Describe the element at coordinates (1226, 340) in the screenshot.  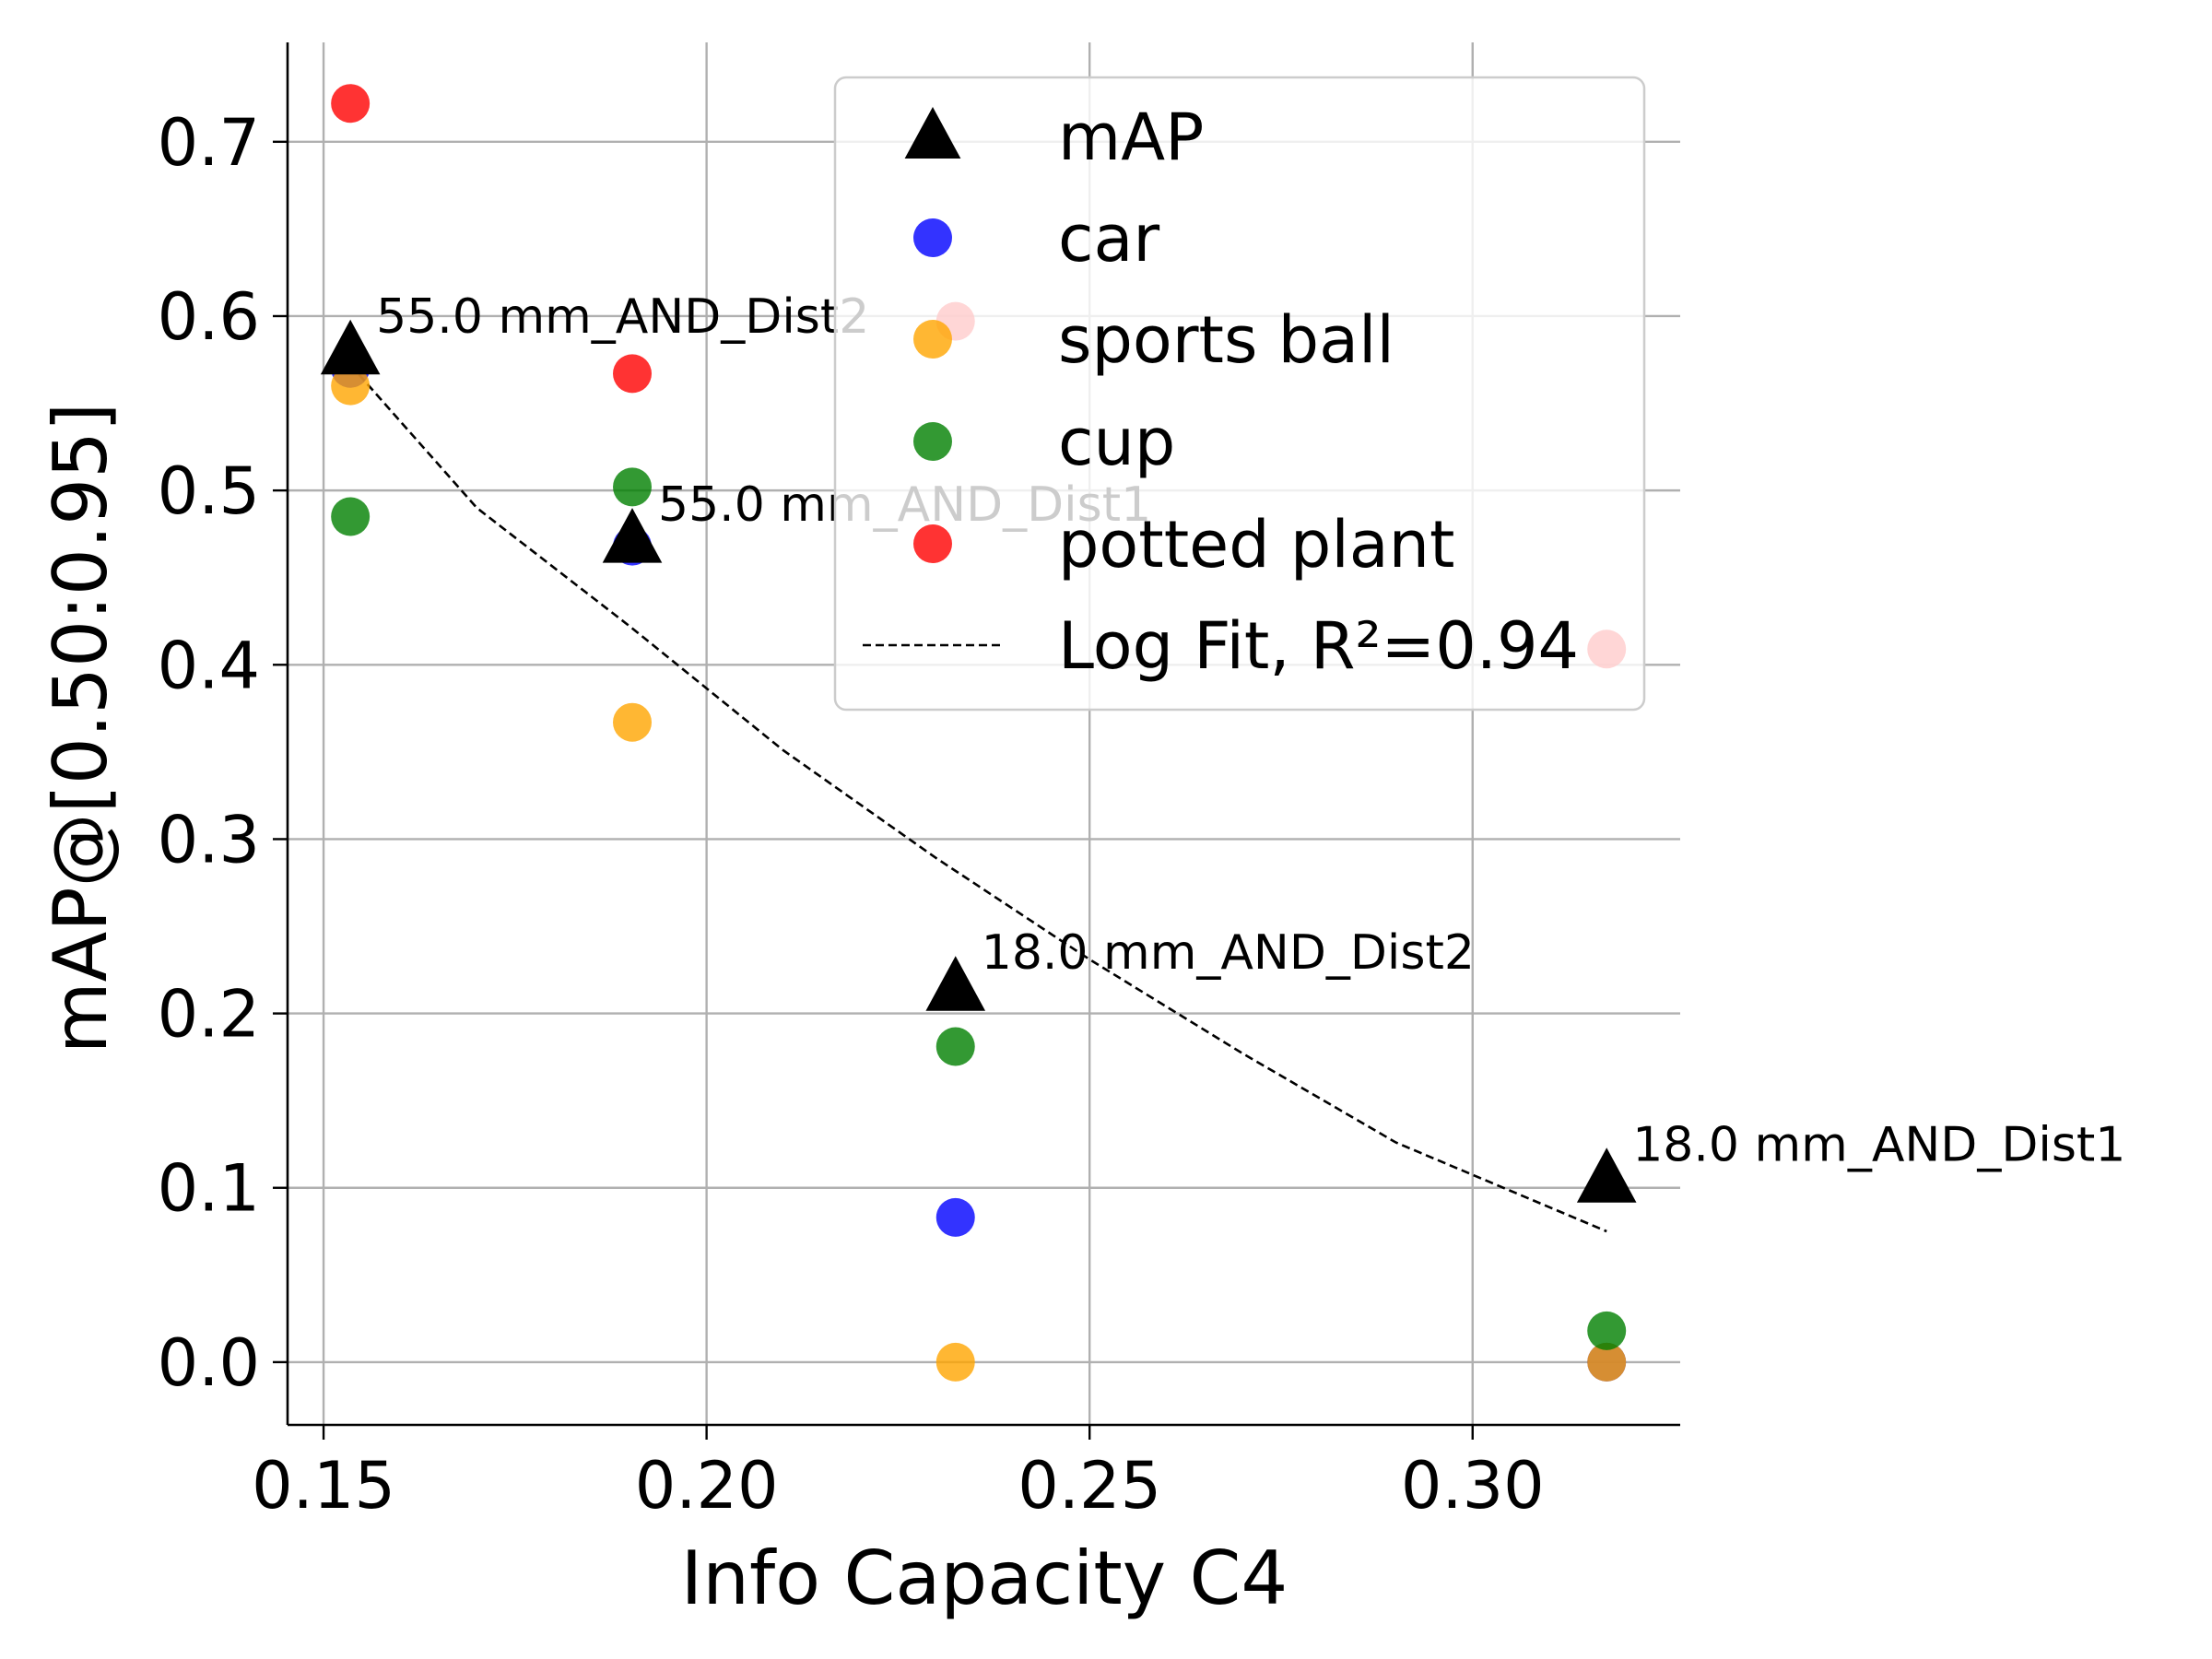
I see `legend-label-sports-ball: sports ball` at that location.